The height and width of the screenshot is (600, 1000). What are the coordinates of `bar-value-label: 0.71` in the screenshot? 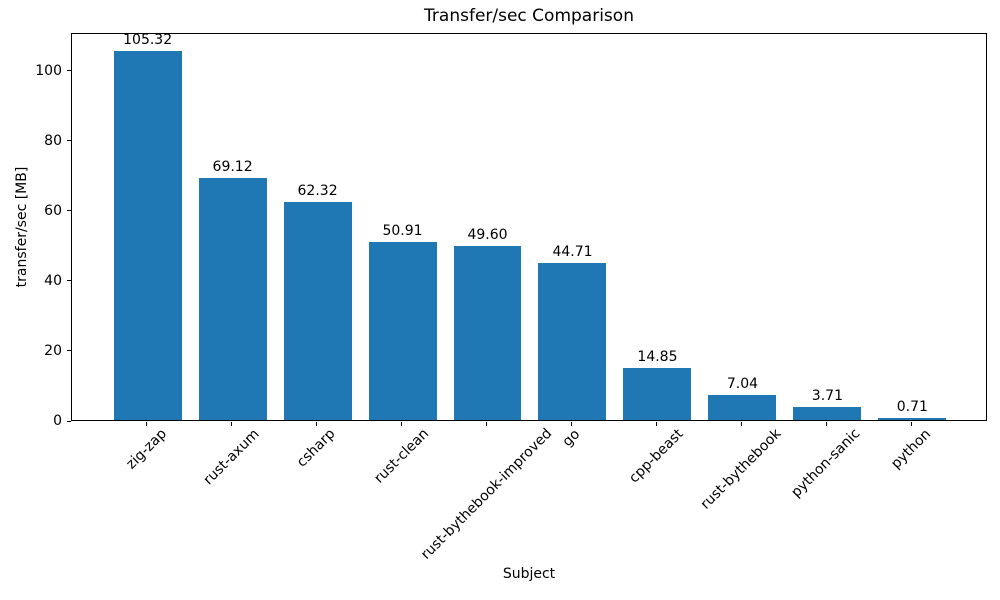 It's located at (912, 406).